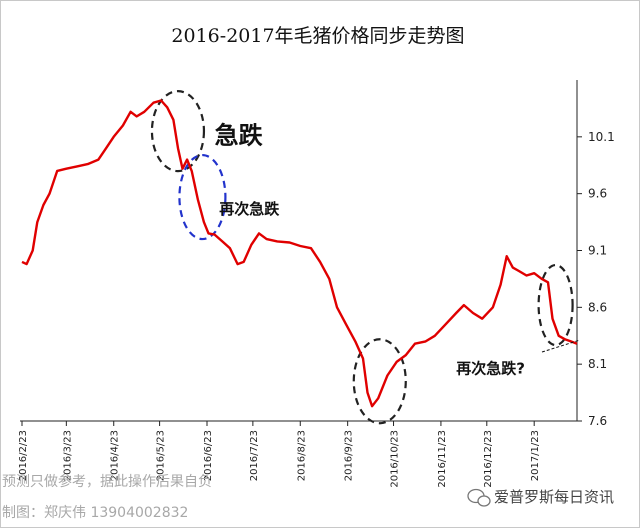  I want to click on x-tick-label: 2016/3/23, so click(67, 455).